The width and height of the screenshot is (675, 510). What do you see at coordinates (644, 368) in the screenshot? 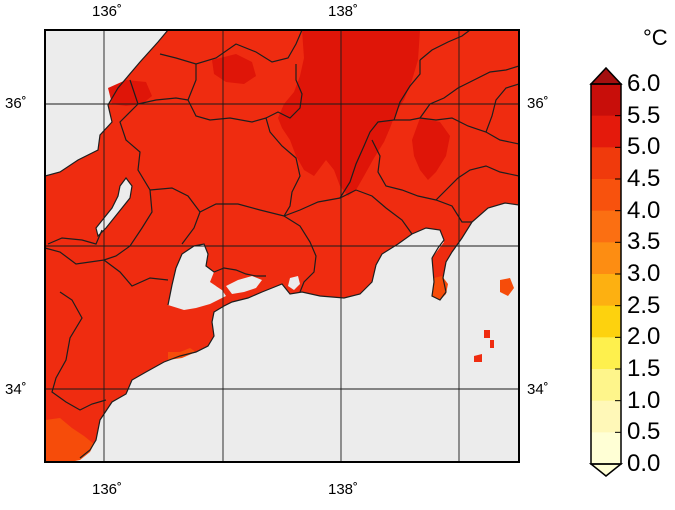
I see `colorbar-label: 1.5` at bounding box center [644, 368].